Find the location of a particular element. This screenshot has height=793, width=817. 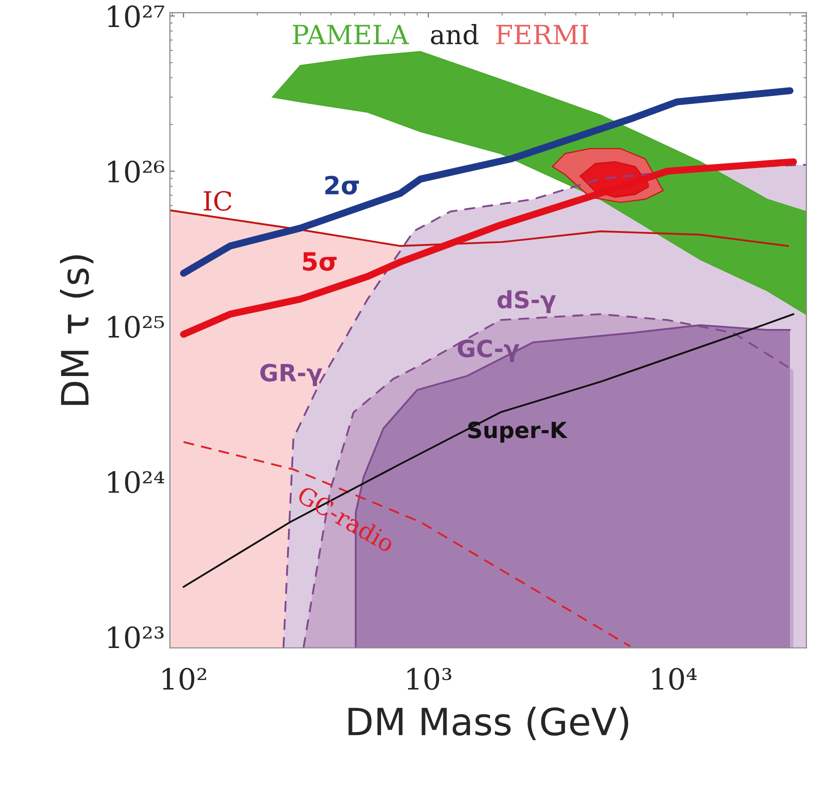

series-label: Super-K is located at coordinates (518, 432).